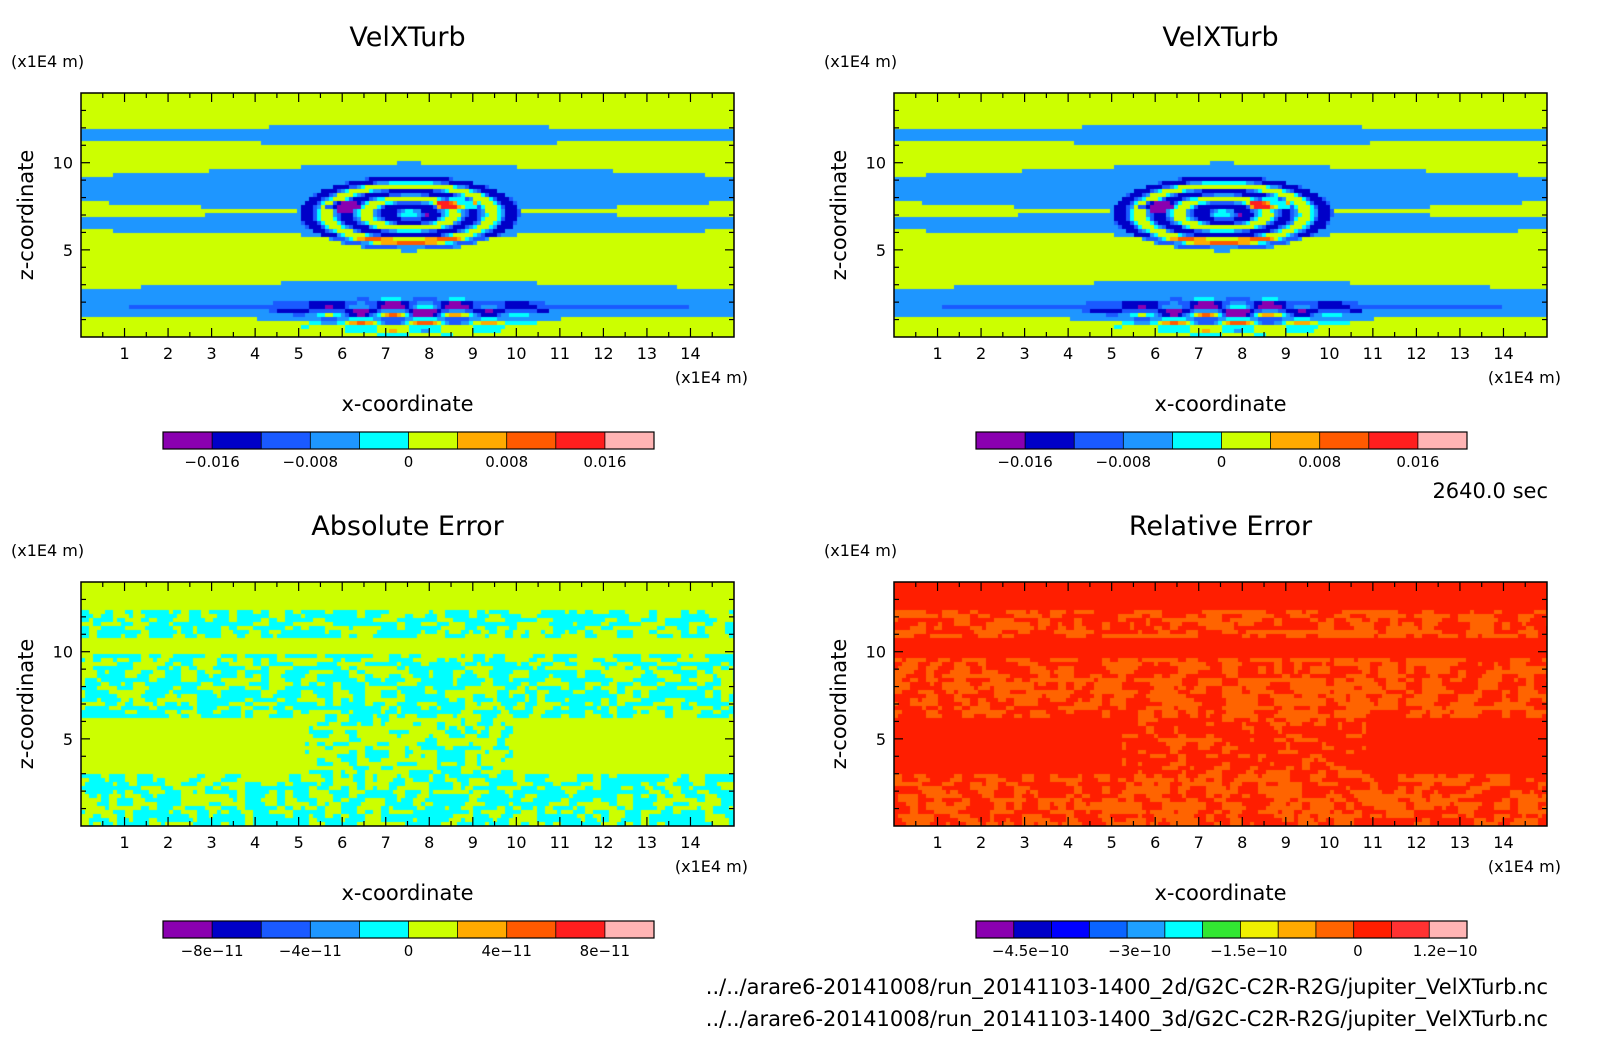 This screenshot has width=1604, height=1054. Describe the element at coordinates (1030, 951) in the screenshot. I see `colorbar-tick-label: −4.5e−10` at that location.